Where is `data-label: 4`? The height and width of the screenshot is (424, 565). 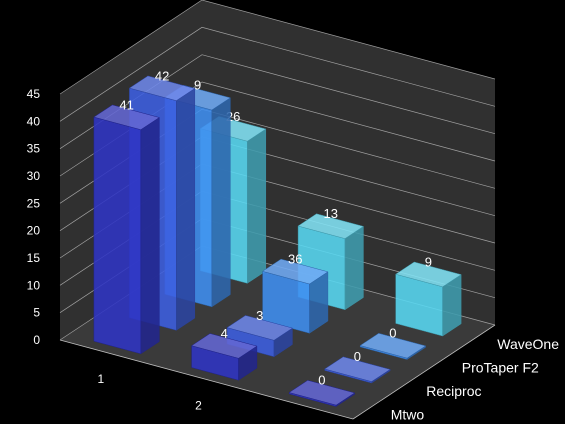
data-label: 4 is located at coordinates (224, 333).